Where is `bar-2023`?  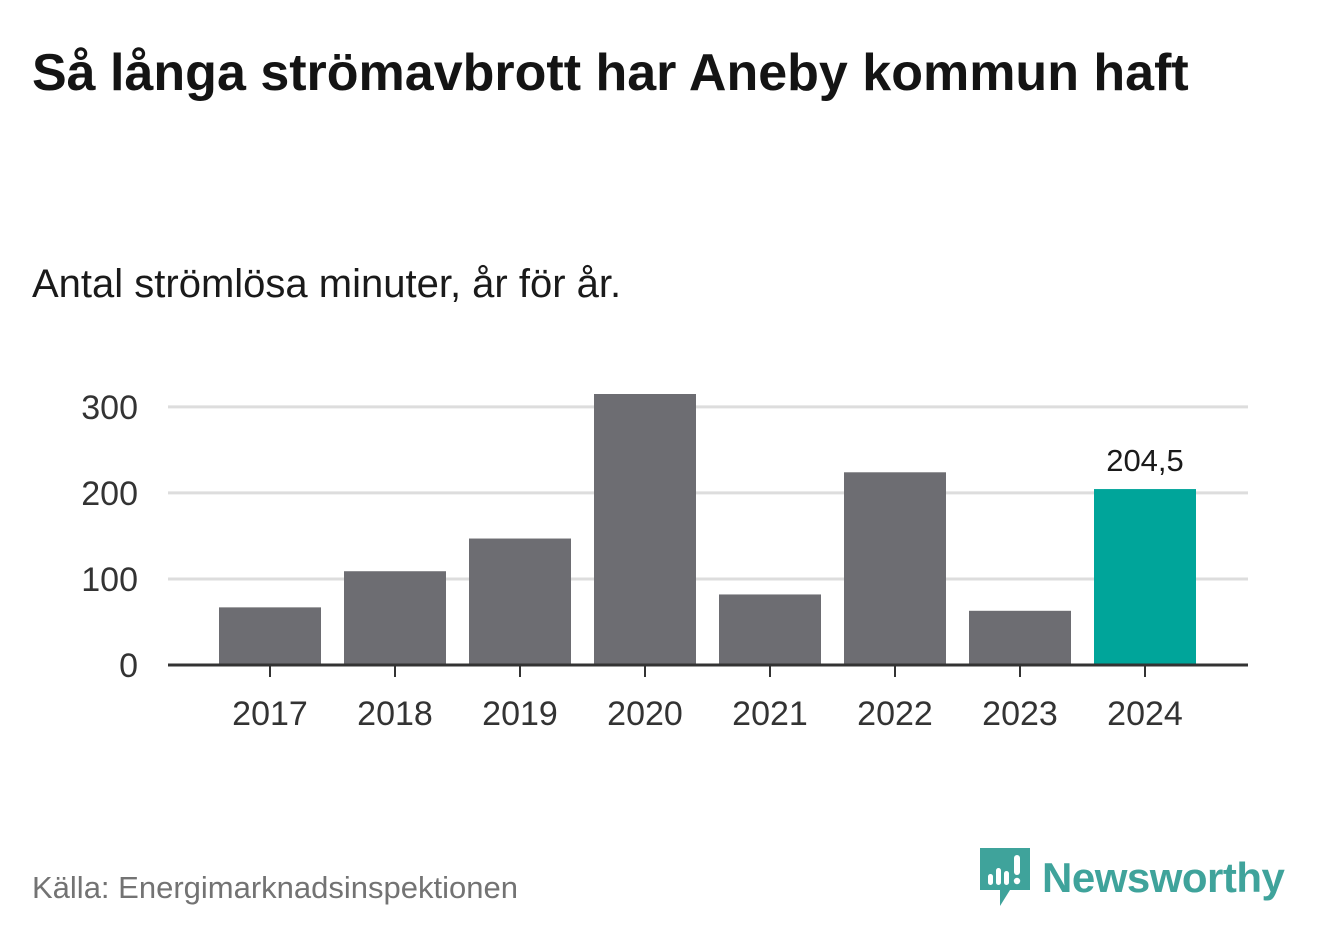
bar-2023 is located at coordinates (1020, 637).